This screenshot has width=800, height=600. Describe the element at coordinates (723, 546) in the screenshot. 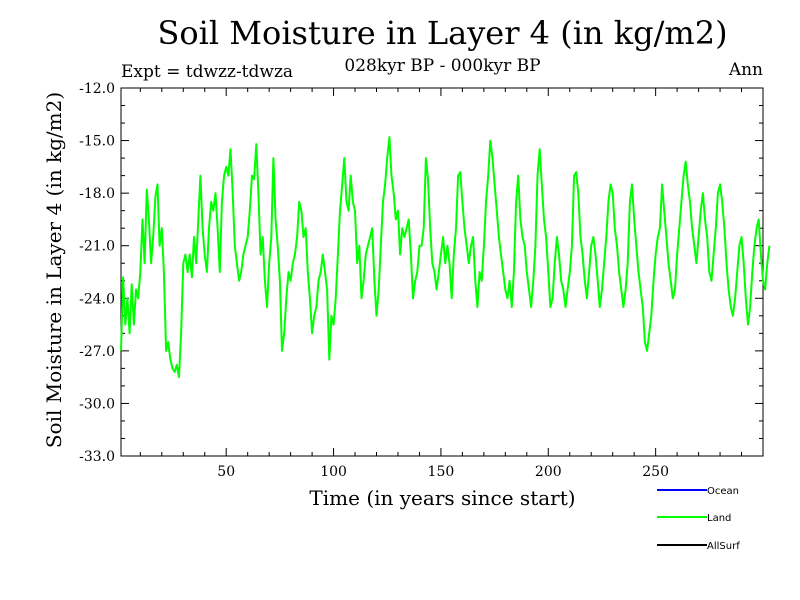

I see `legend-label-allsurf: AllSurf` at that location.